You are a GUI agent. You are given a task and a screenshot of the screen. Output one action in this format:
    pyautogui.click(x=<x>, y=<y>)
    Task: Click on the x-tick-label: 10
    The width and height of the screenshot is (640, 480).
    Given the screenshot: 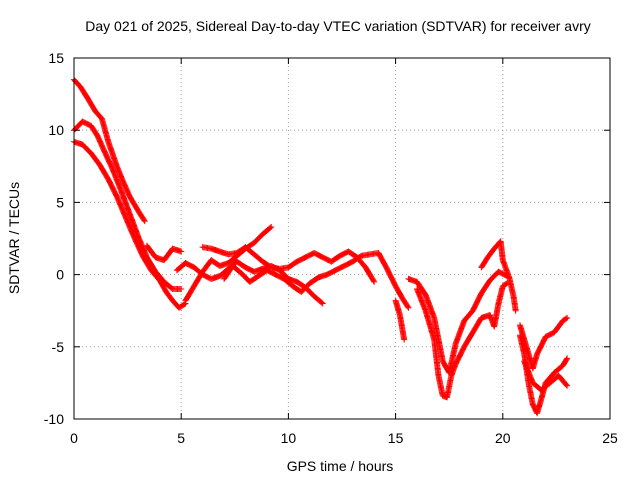 What is the action you would take?
    pyautogui.click(x=289, y=438)
    